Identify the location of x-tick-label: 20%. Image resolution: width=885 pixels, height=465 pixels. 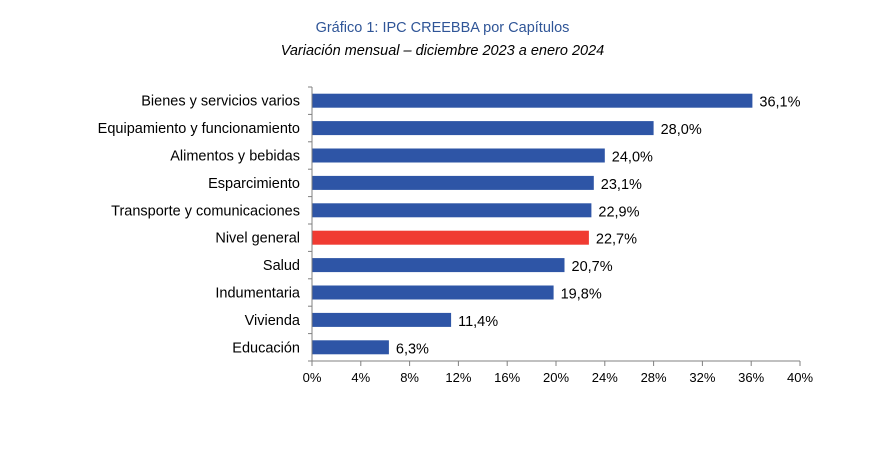
(556, 377).